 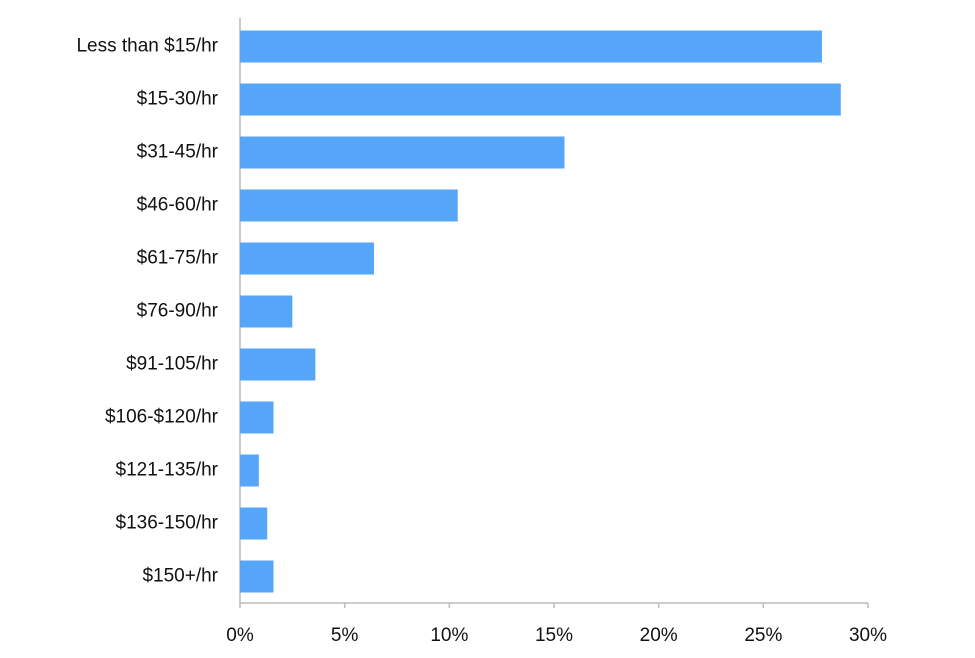 I want to click on y-tick-label: $121-135/hr, so click(x=167, y=470).